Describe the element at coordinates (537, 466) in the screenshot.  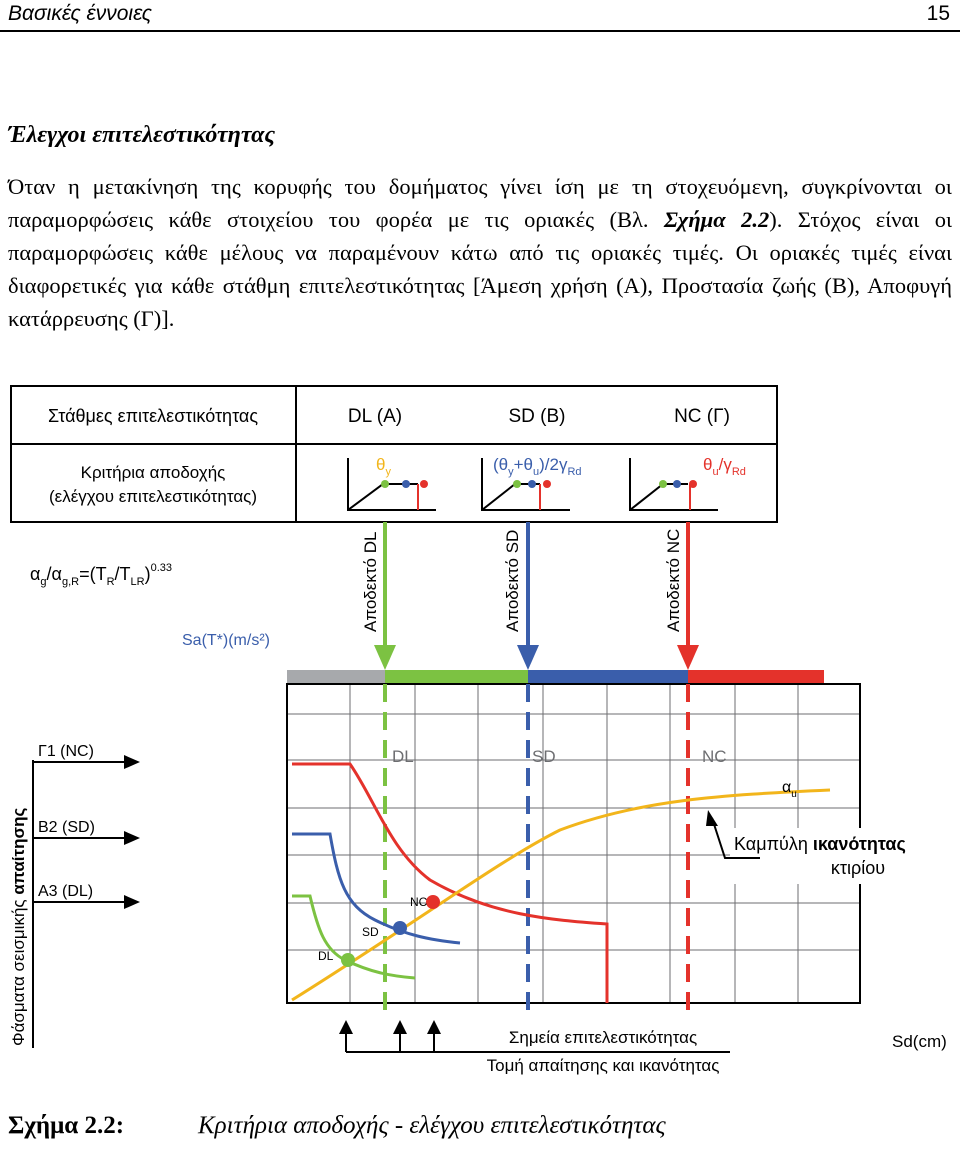
I see `criterion-sd: (θy+θu)/2γRd` at that location.